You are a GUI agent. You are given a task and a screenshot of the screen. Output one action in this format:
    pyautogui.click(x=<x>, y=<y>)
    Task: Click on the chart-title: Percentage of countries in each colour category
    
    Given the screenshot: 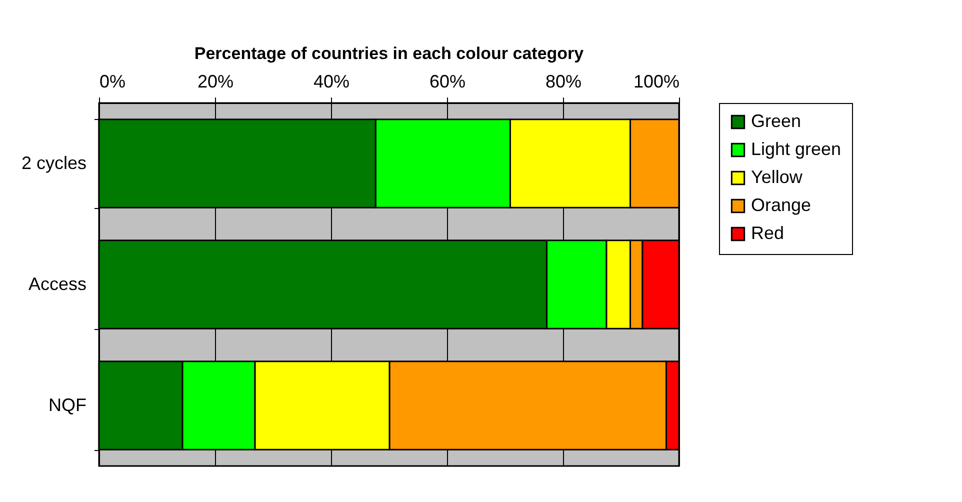 What is the action you would take?
    pyautogui.click(x=389, y=53)
    